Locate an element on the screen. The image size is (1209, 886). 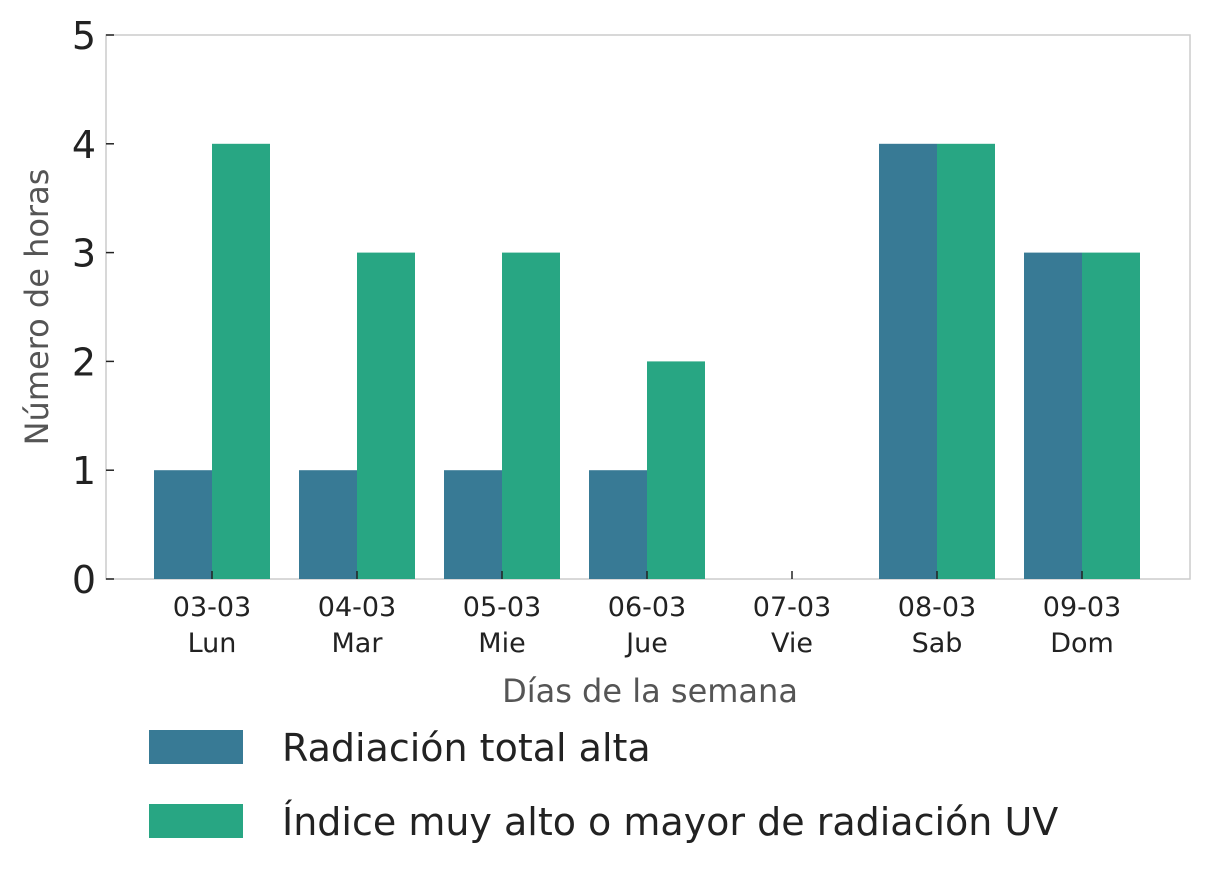
x-tick-label: 04-03 Mar is located at coordinates (357, 625).